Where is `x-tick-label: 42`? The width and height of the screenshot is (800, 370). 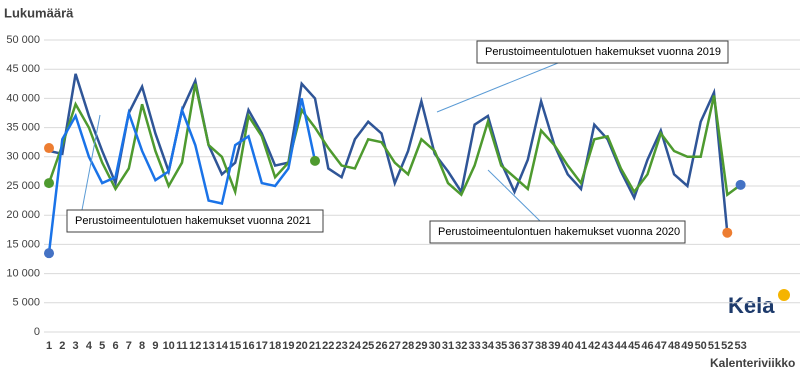 x-tick-label: 42 is located at coordinates (594, 346).